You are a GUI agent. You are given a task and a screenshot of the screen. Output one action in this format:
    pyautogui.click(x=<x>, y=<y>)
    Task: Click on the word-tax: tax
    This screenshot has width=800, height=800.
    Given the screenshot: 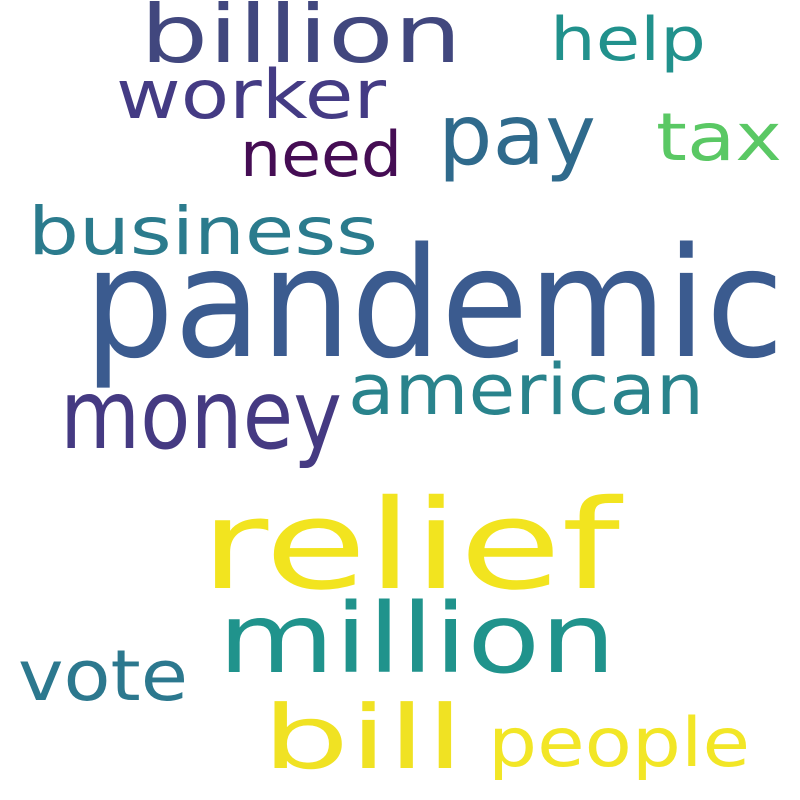 What is the action you would take?
    pyautogui.click(x=719, y=137)
    